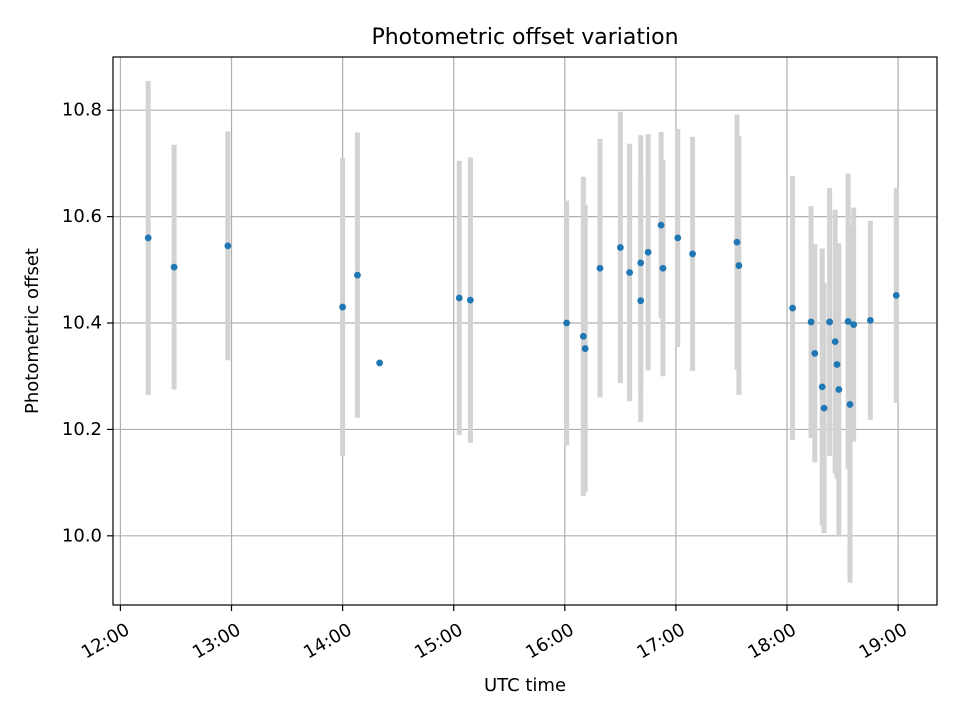 Image resolution: width=960 pixels, height=720 pixels. What do you see at coordinates (525, 685) in the screenshot?
I see `x-axis-label: UTC time` at bounding box center [525, 685].